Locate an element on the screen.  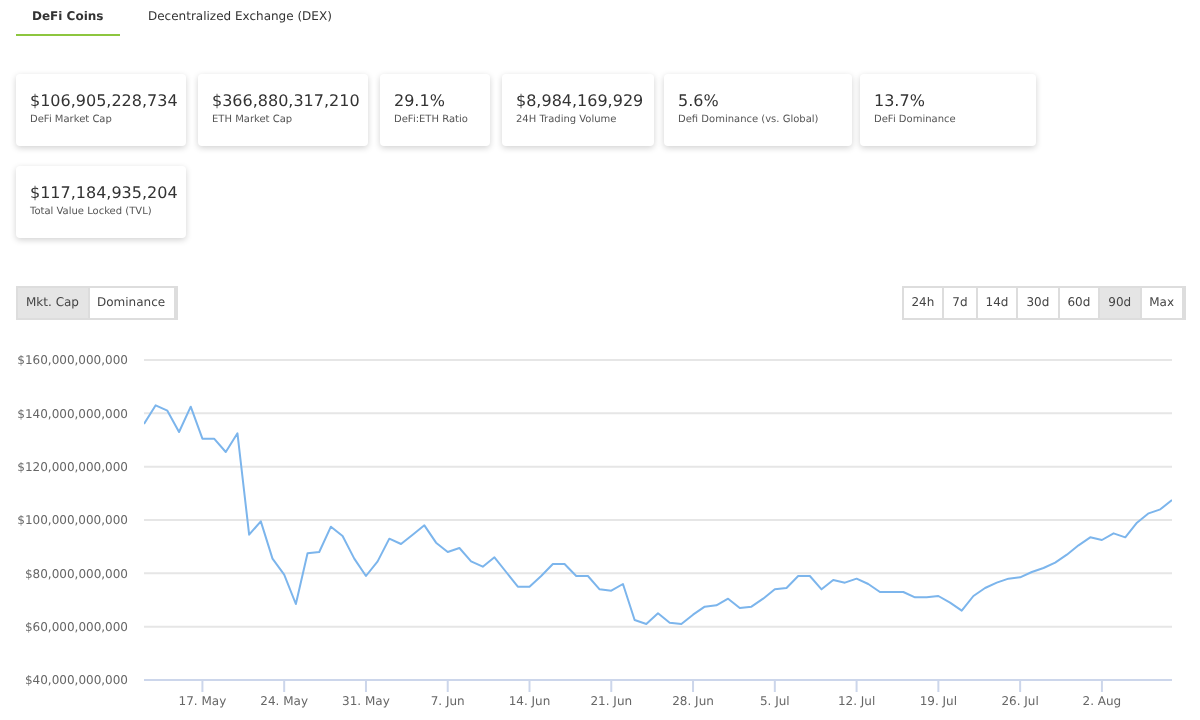
text: 13.7% is located at coordinates (899, 101).